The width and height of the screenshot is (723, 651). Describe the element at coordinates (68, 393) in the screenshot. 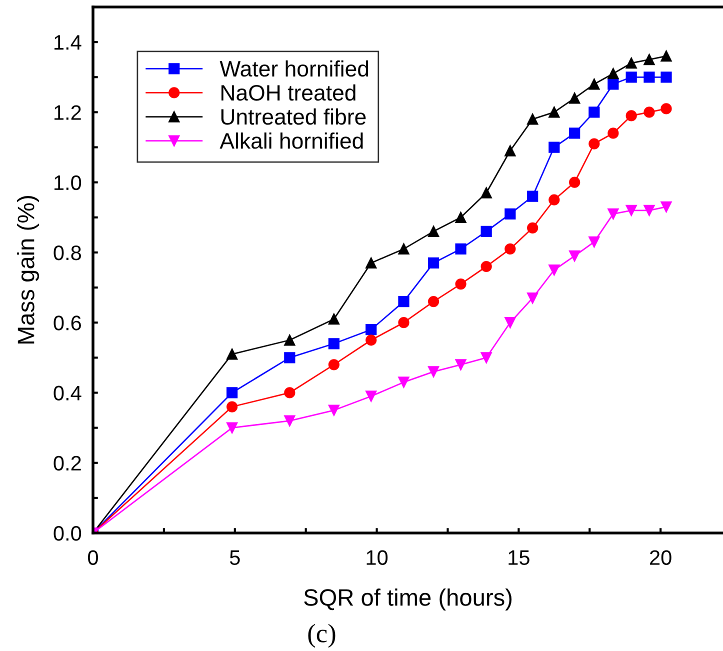

I see `y-tick-label: 0.4` at that location.